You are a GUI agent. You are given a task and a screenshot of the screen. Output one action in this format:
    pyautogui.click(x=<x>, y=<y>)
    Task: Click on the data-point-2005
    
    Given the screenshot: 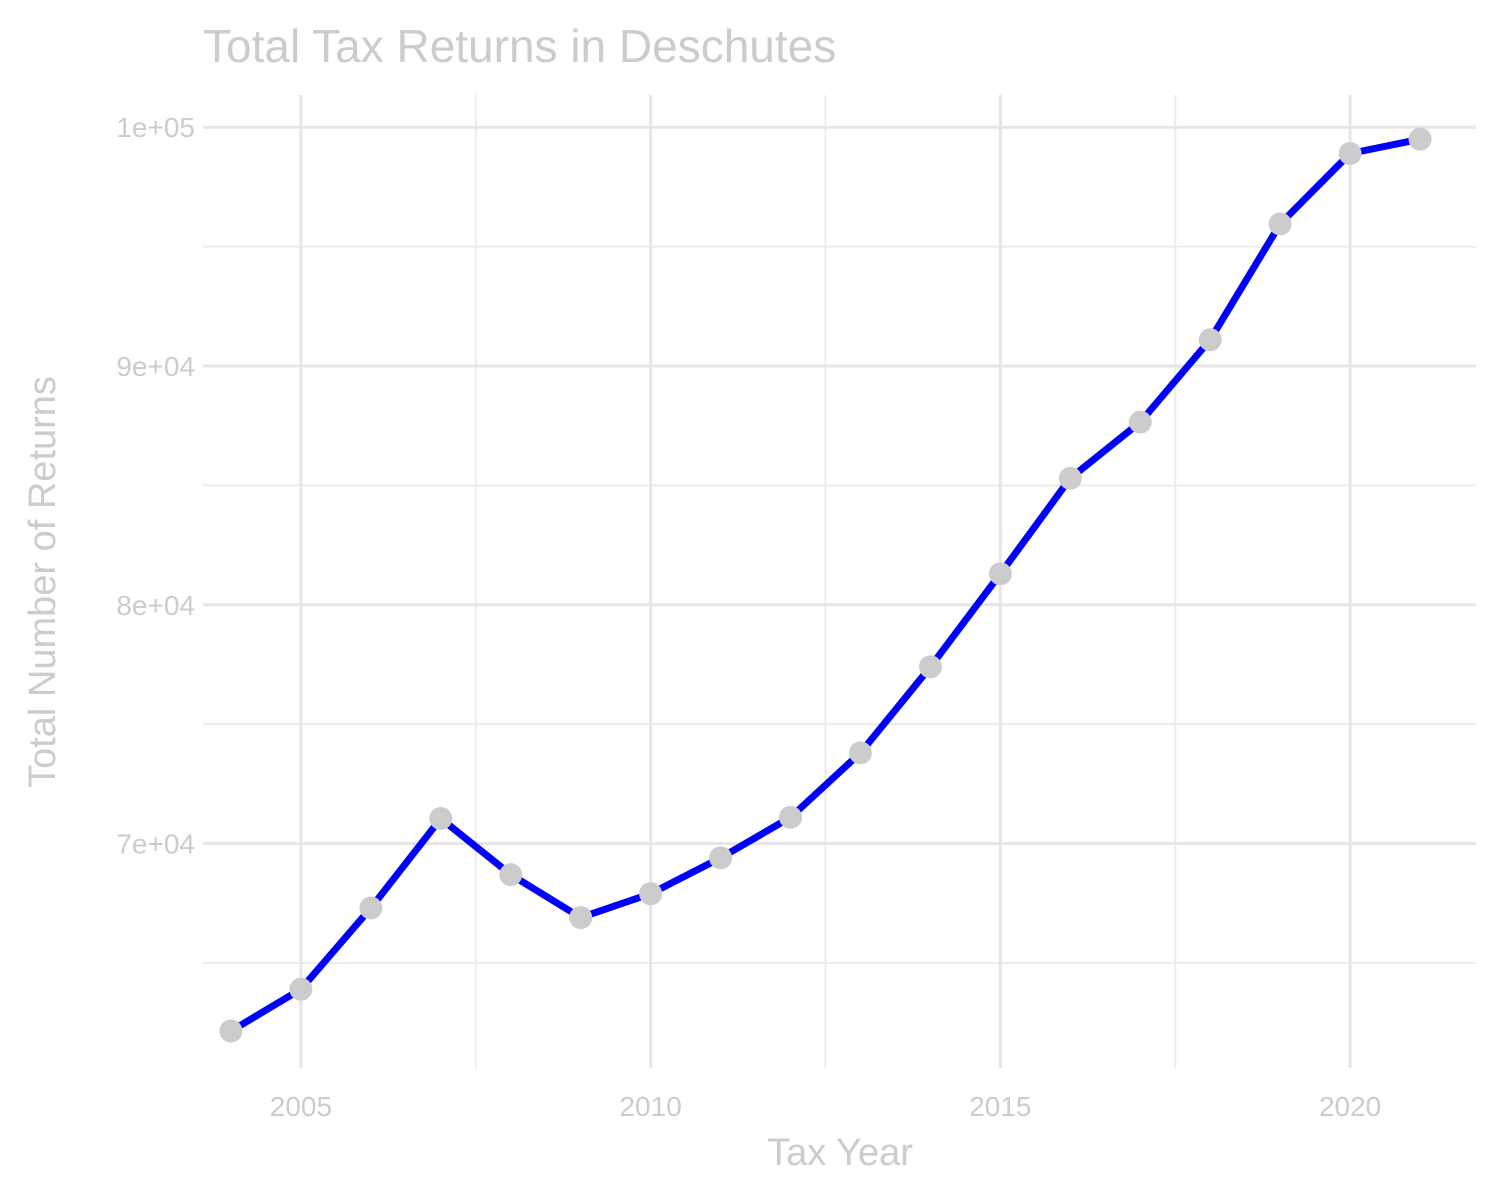 What is the action you would take?
    pyautogui.click(x=301, y=989)
    